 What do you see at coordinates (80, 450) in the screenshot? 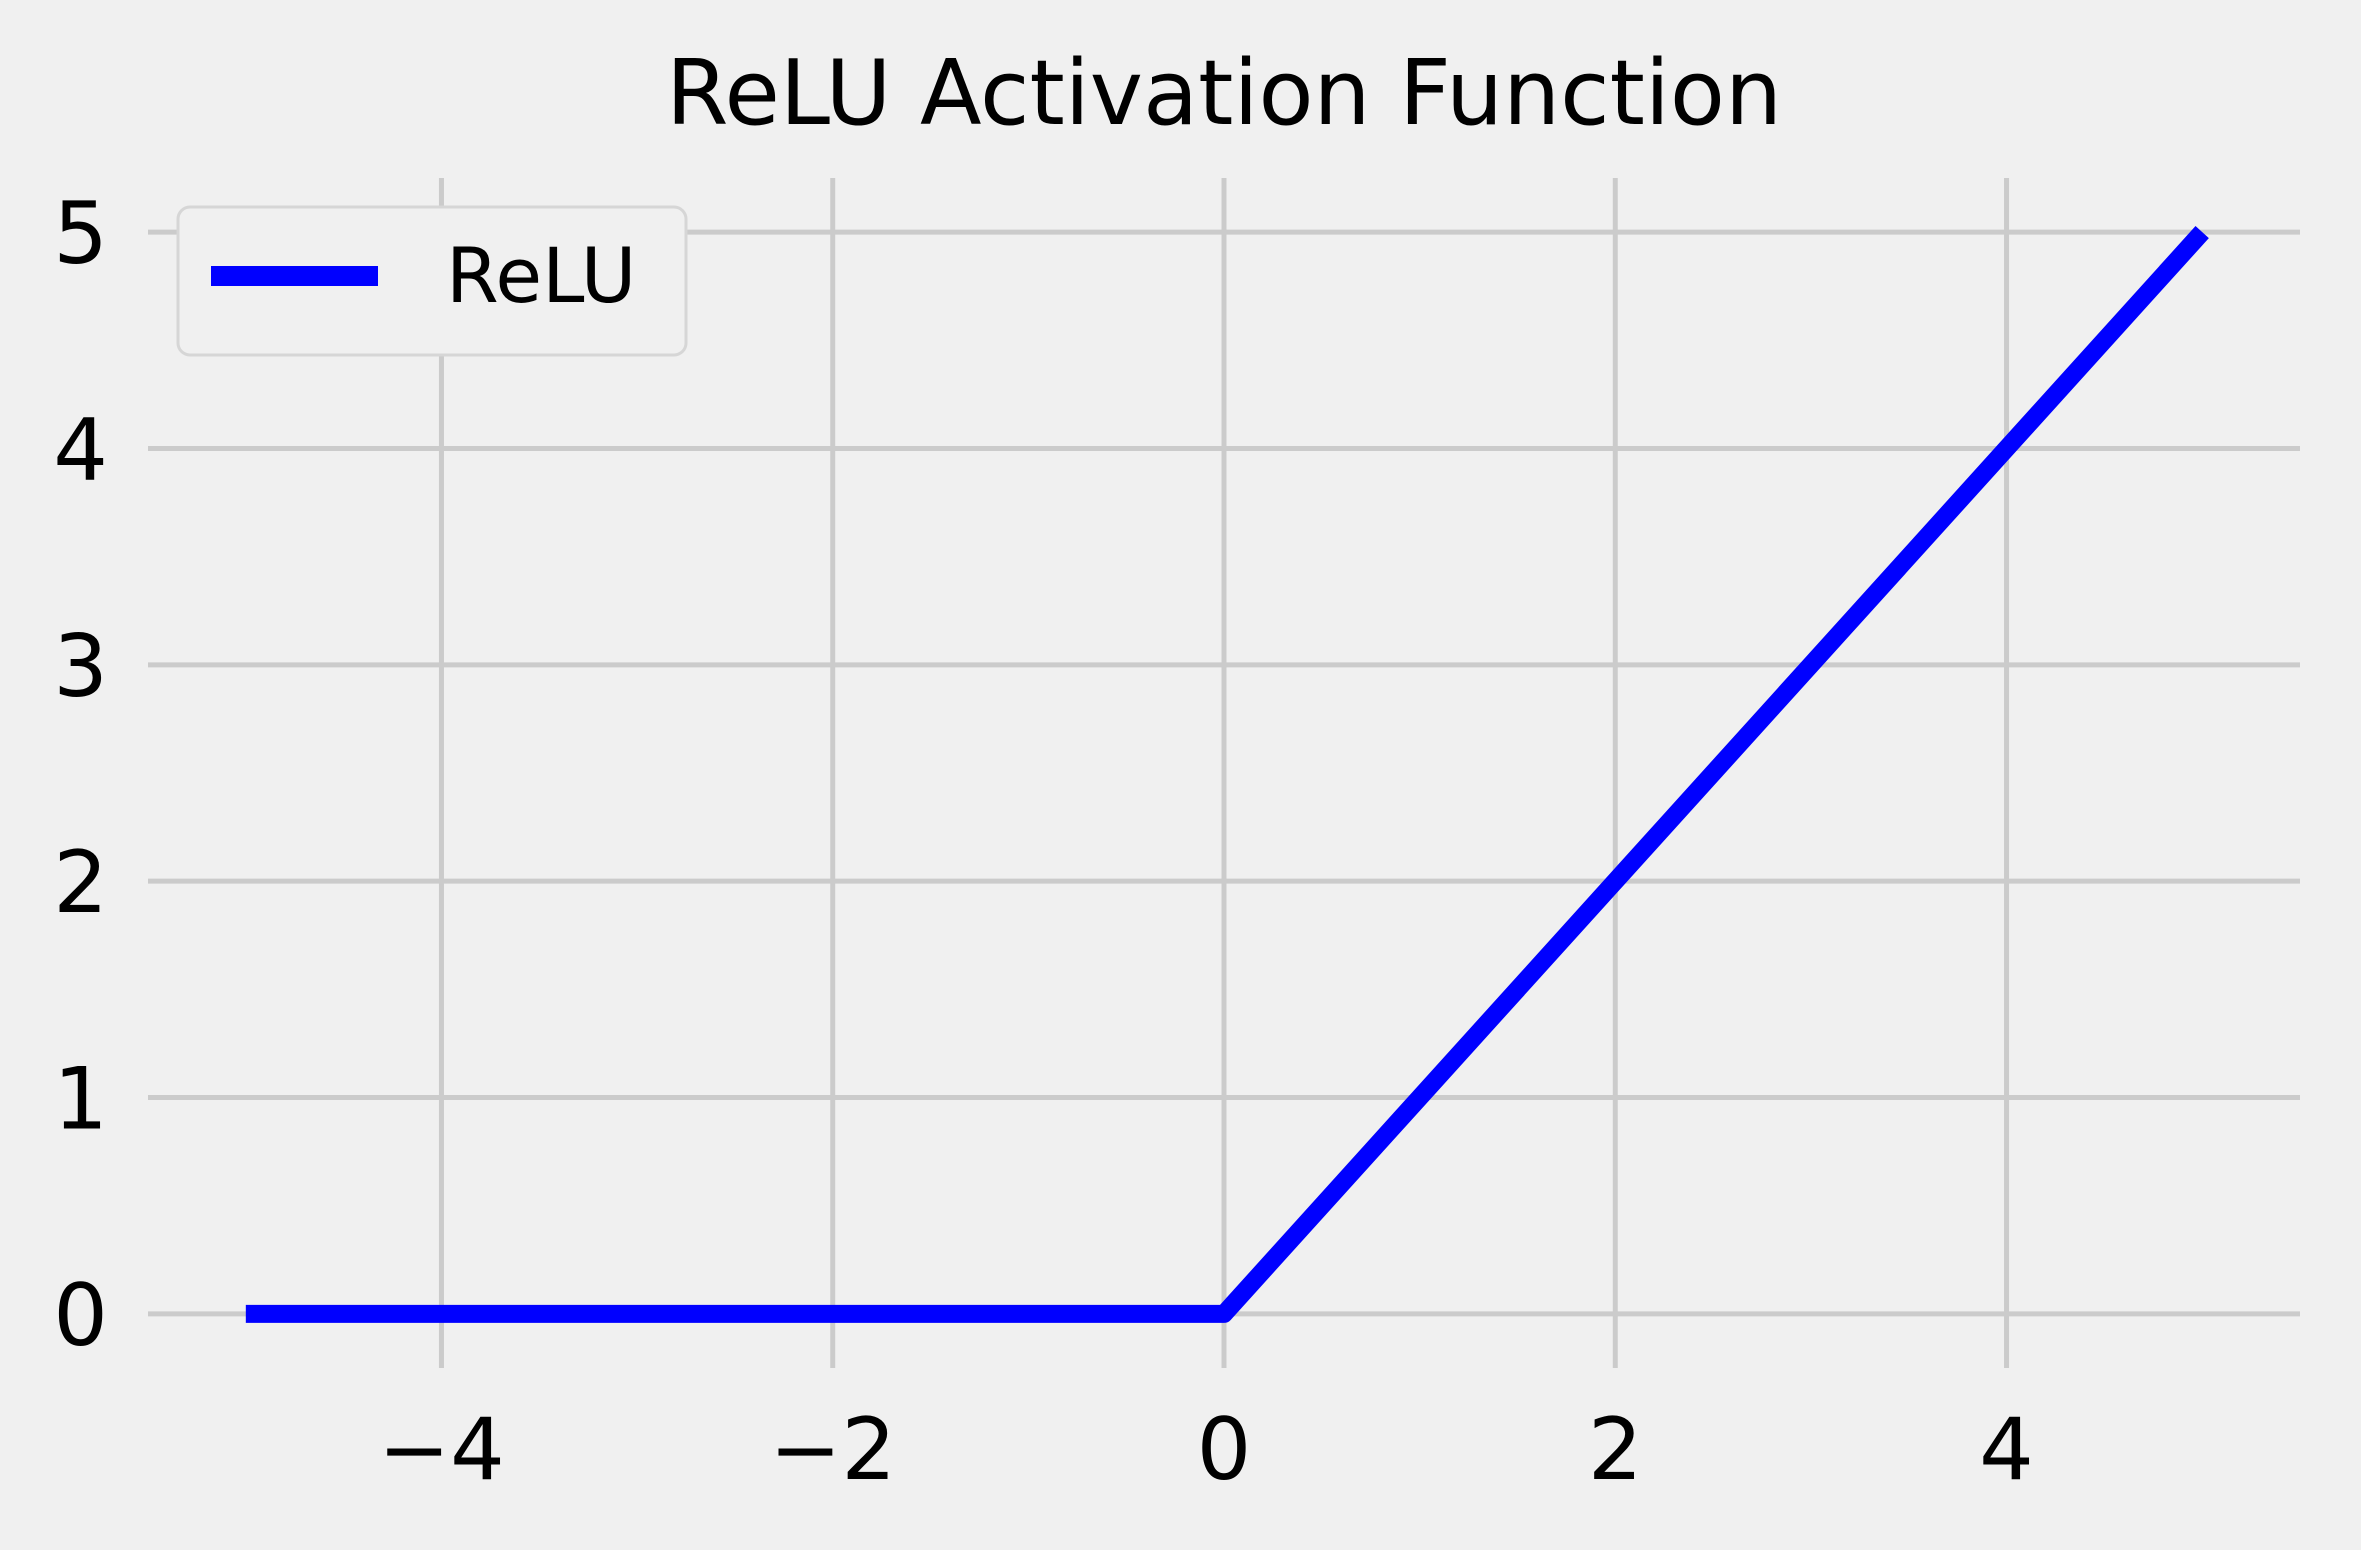
I see `y-tick-label: 4` at bounding box center [80, 450].